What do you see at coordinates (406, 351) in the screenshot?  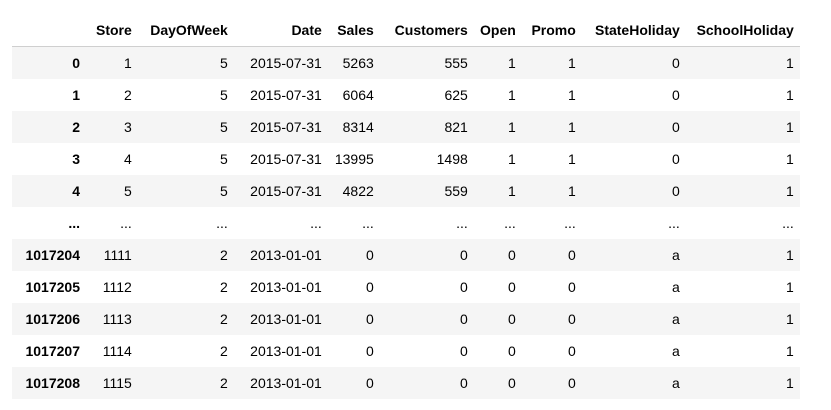 I see `table-row: 1017207 1114 2 2013-01-01 0 0 0 0 a 1` at bounding box center [406, 351].